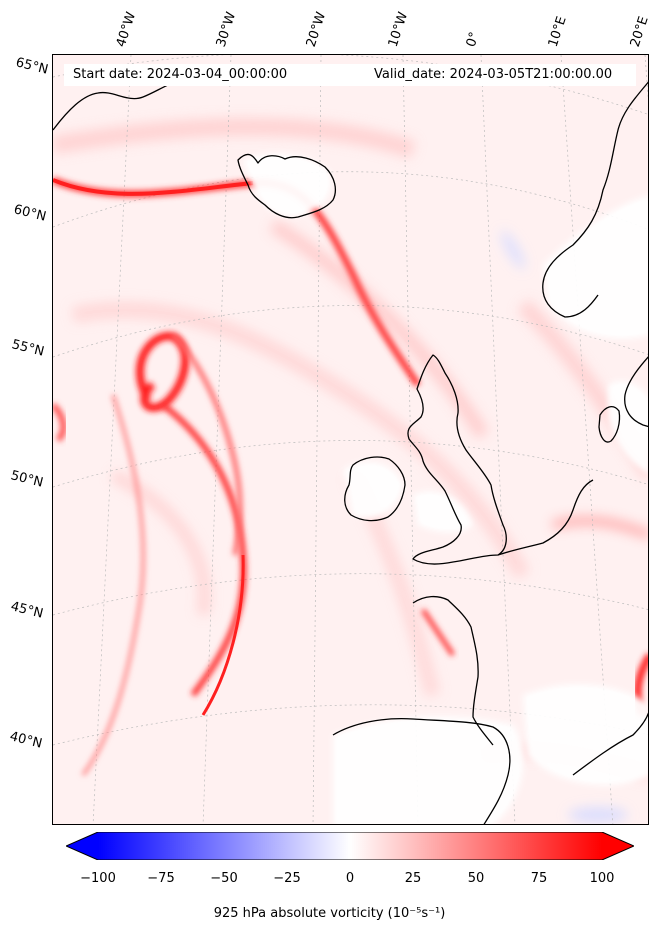 This screenshot has height=936, width=659. What do you see at coordinates (27, 610) in the screenshot?
I see `lat-label-45n: 45°N` at bounding box center [27, 610].